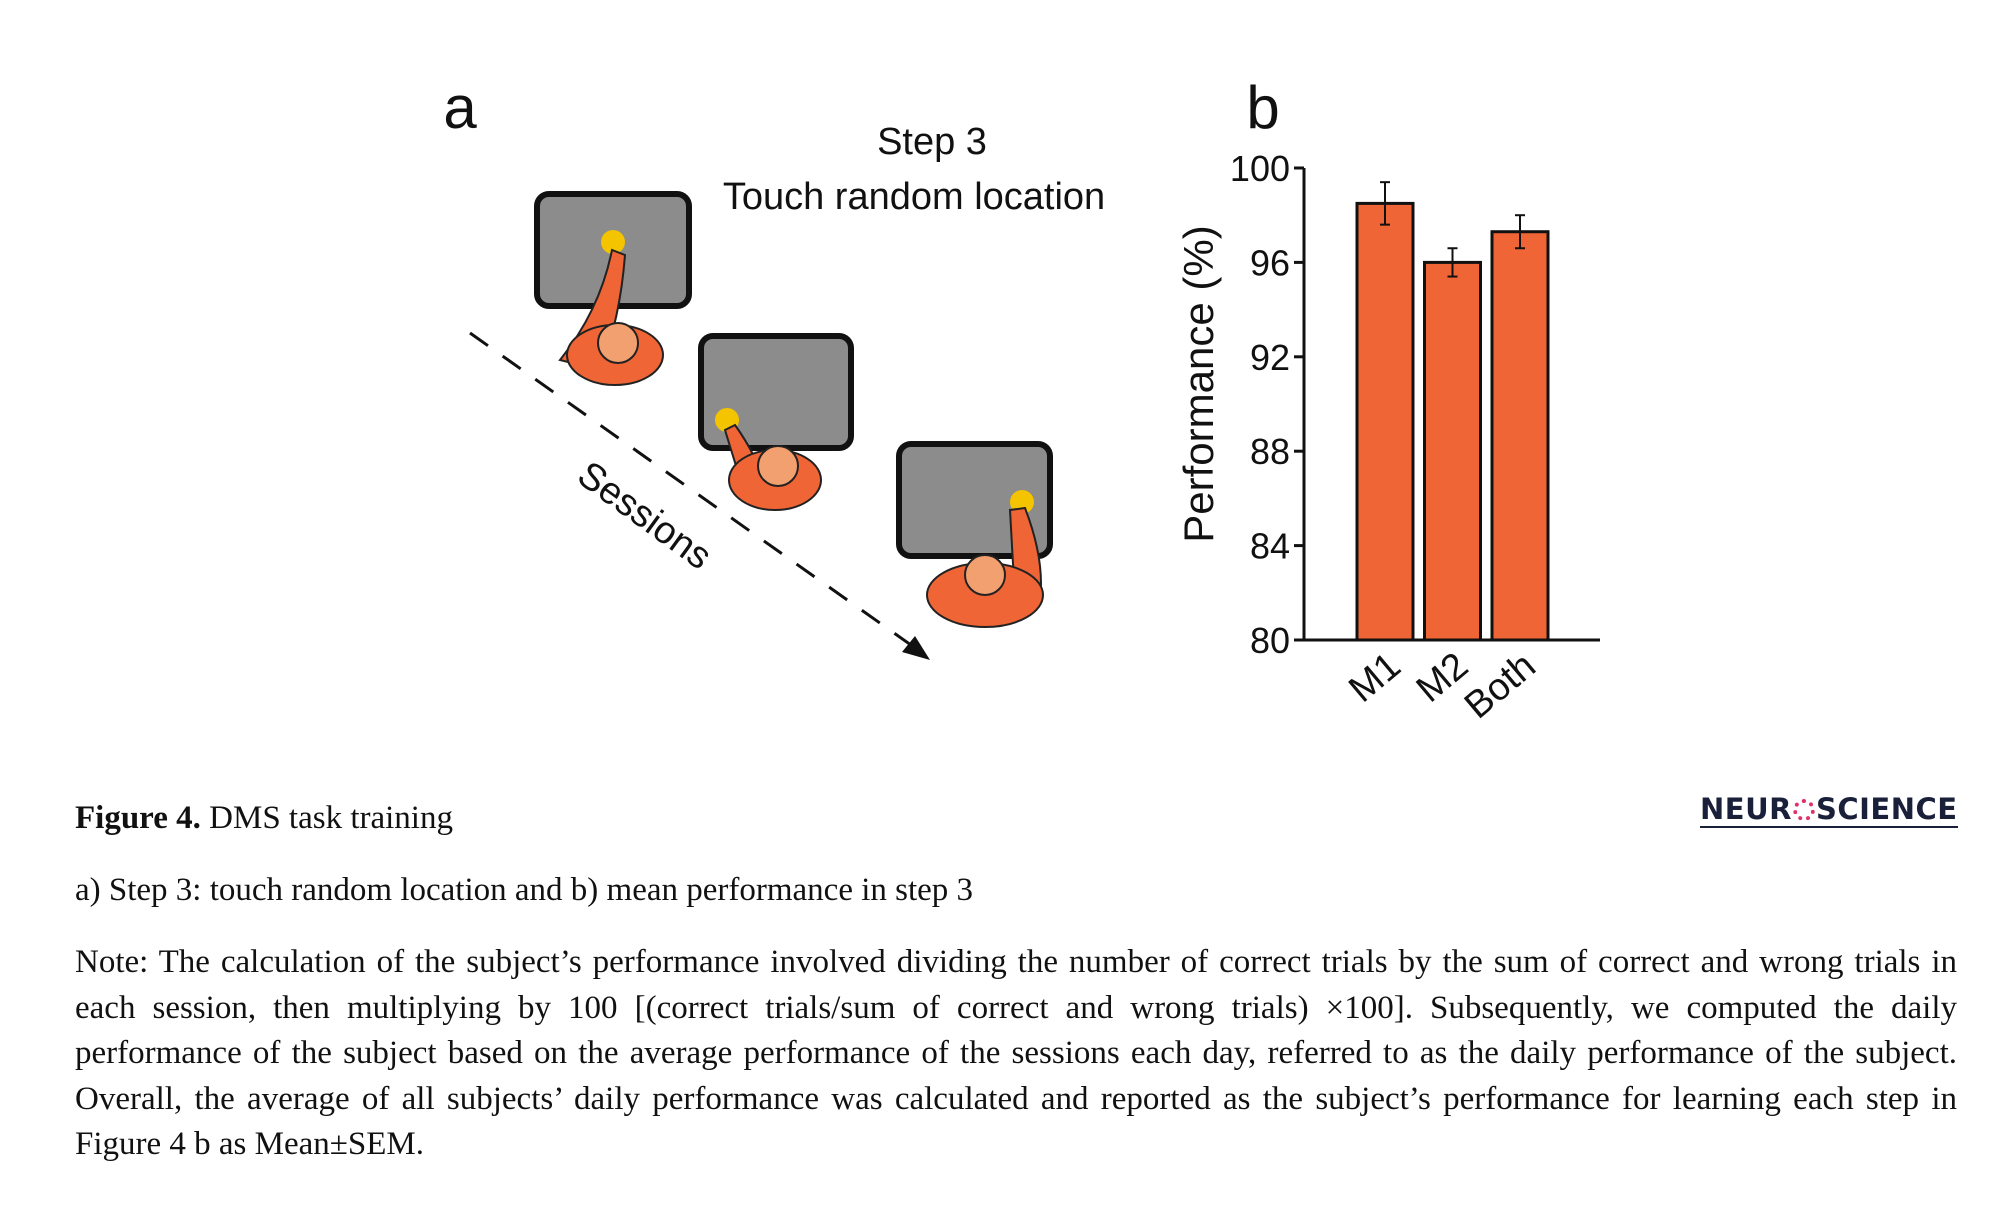 Image resolution: width=2000 pixels, height=1224 pixels. What do you see at coordinates (138, 818) in the screenshot?
I see `figure-number: Figure 4.` at bounding box center [138, 818].